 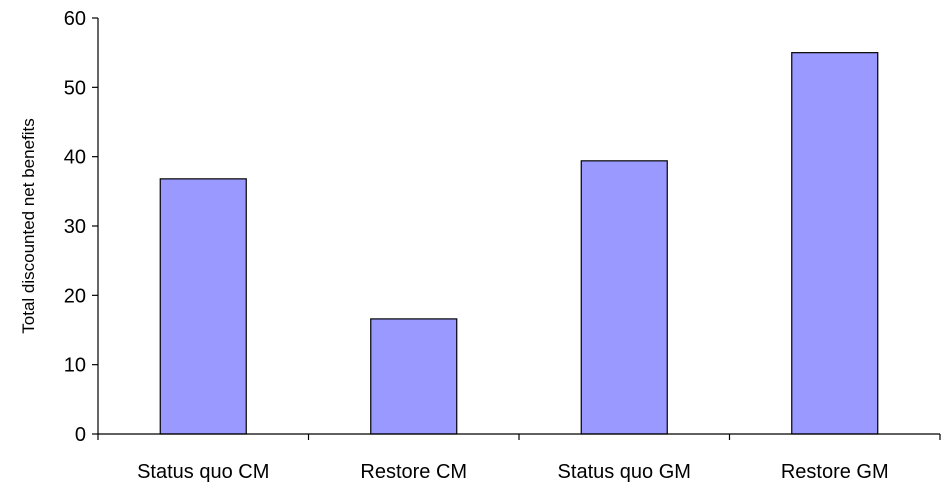 I want to click on y-tick-label: 60, so click(x=75, y=19).